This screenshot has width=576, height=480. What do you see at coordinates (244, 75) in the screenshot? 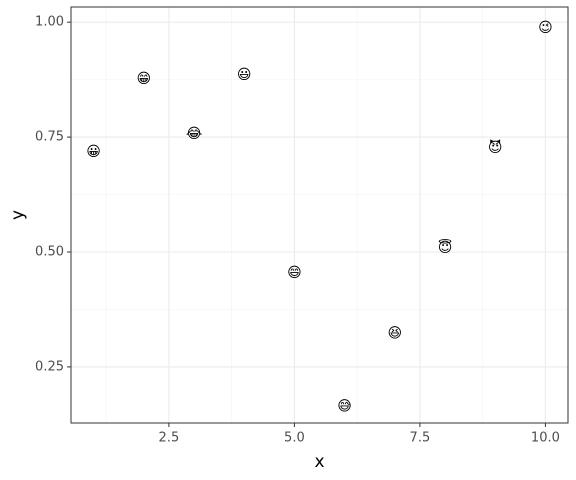
I see `emoji-point: 😃` at bounding box center [244, 75].